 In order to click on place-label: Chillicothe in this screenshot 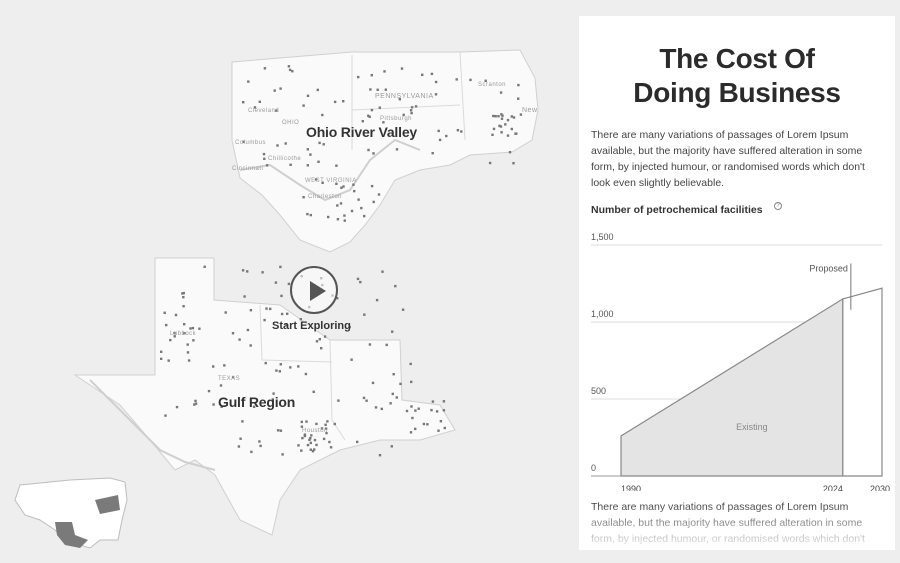, I will do `click(284, 159)`.